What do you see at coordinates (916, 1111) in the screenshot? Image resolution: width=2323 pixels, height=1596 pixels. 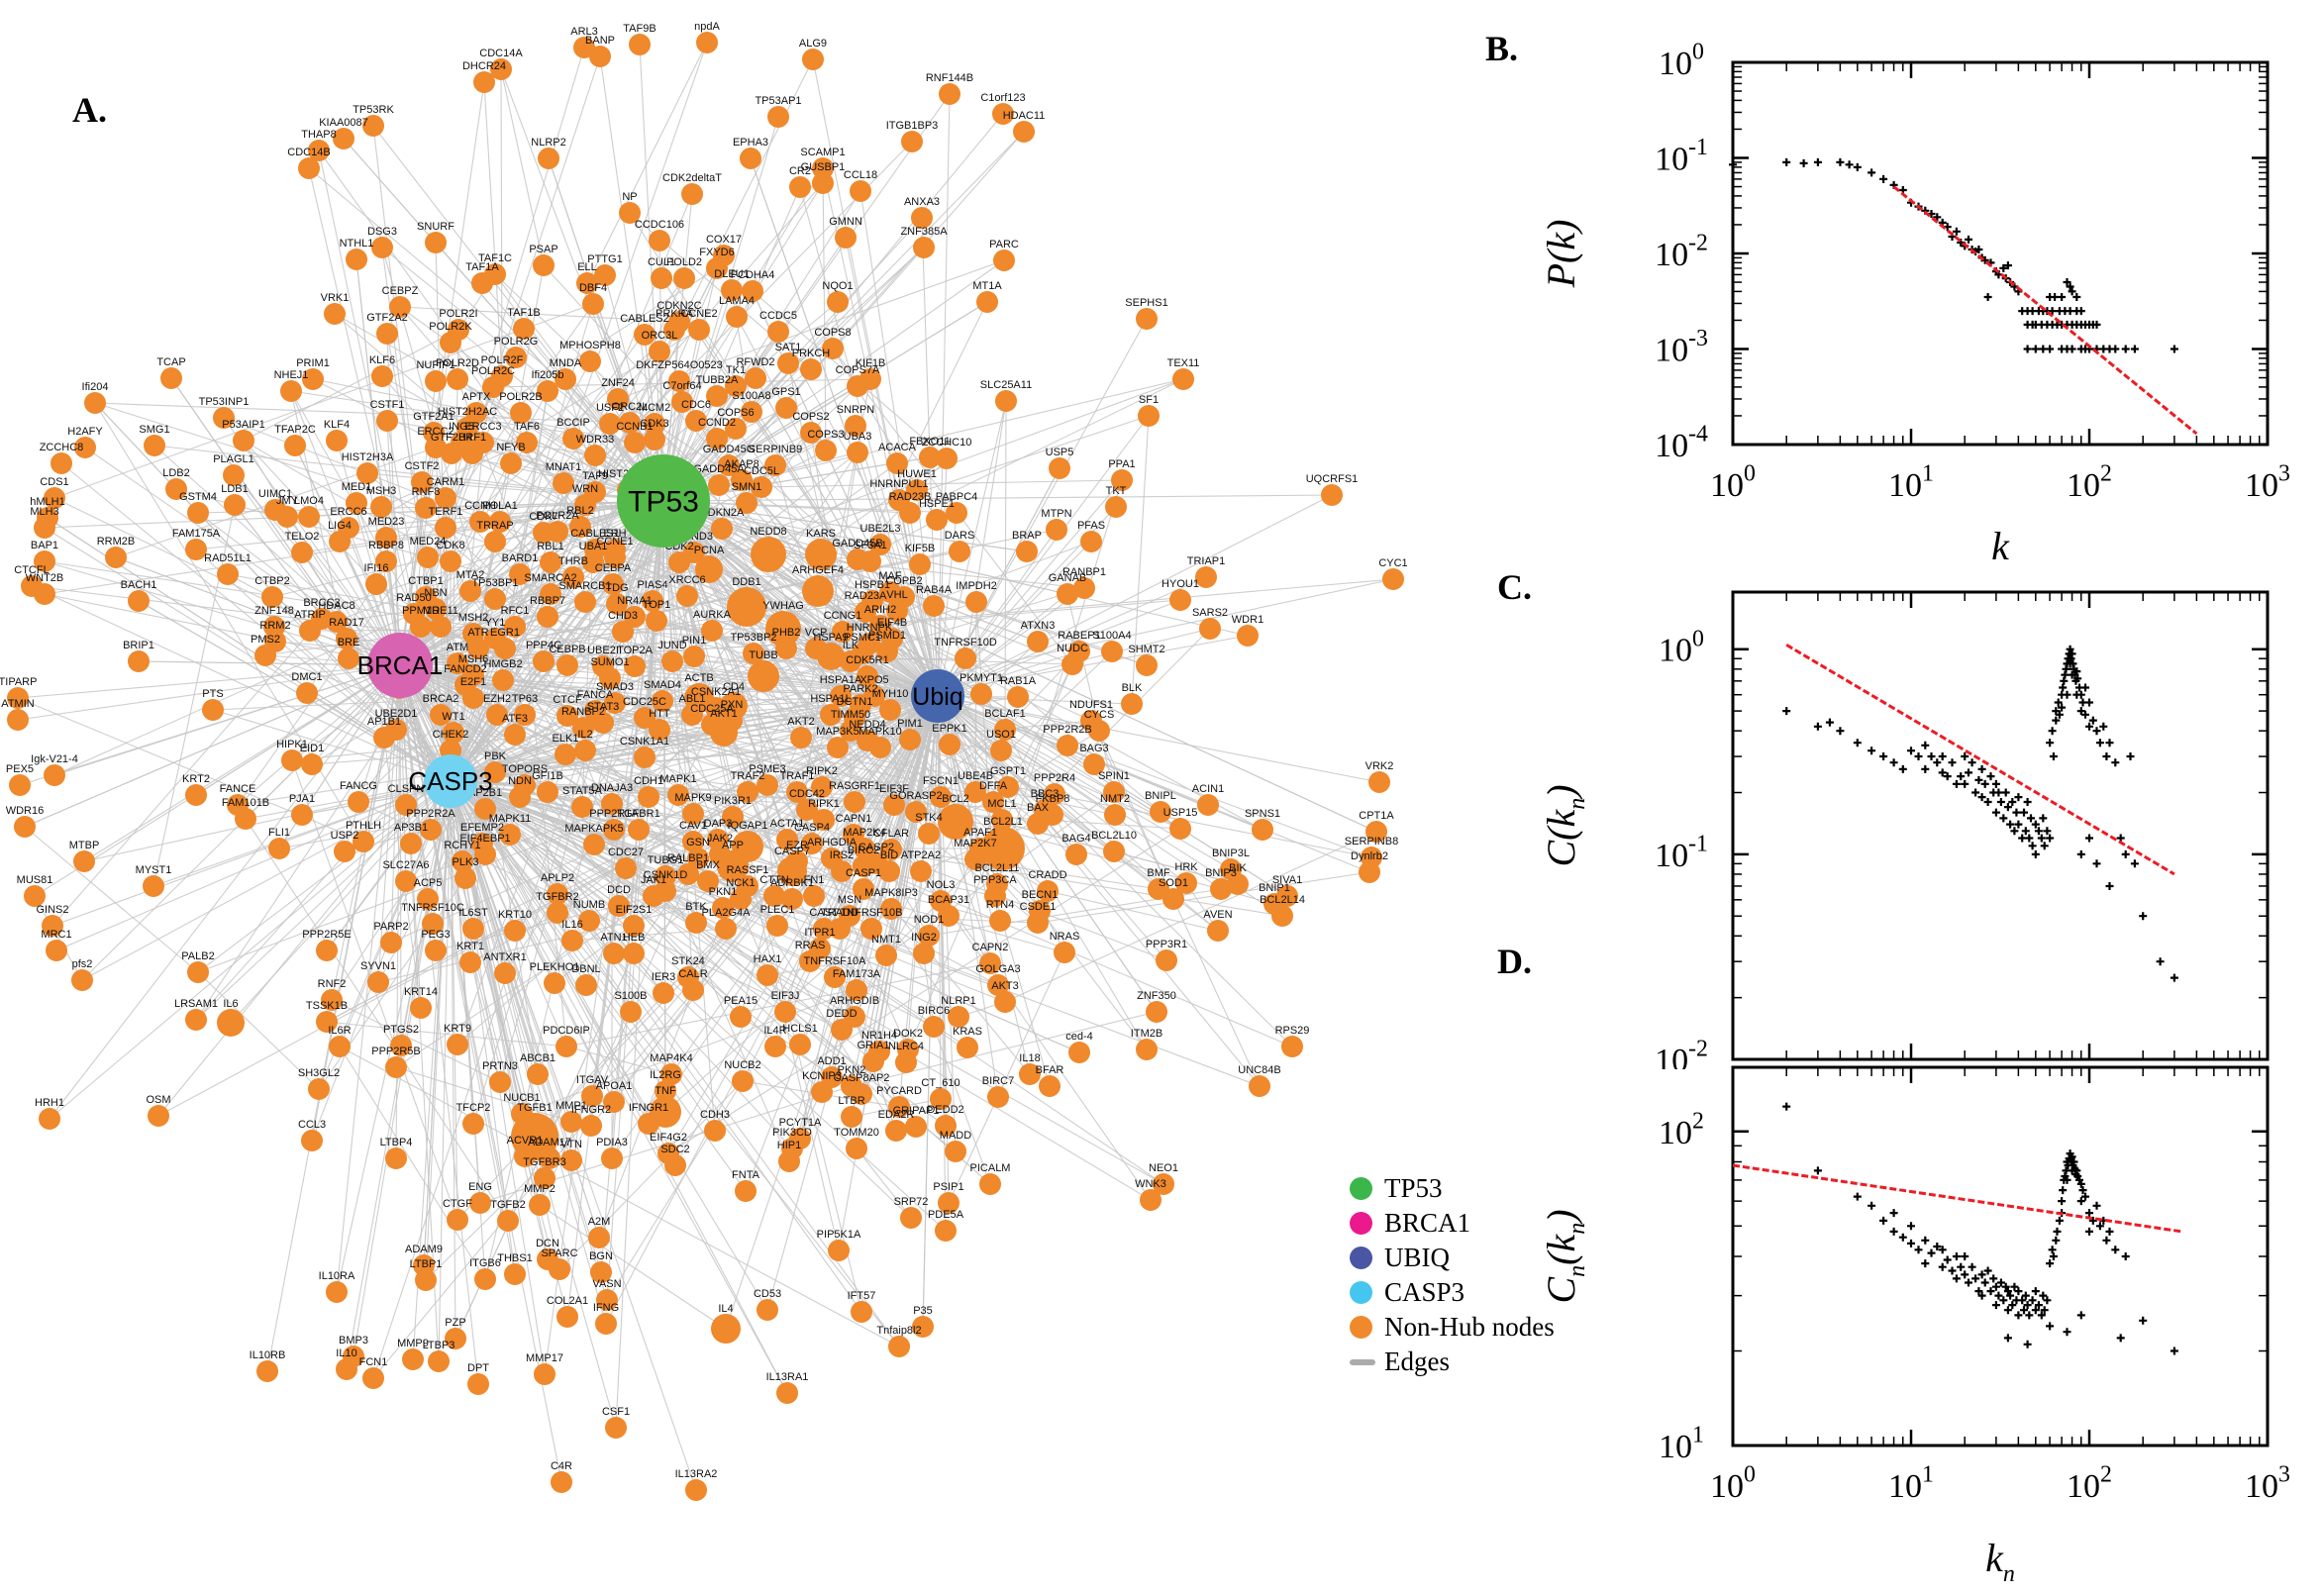 I see `network-node-label: GRIPAP1` at bounding box center [916, 1111].